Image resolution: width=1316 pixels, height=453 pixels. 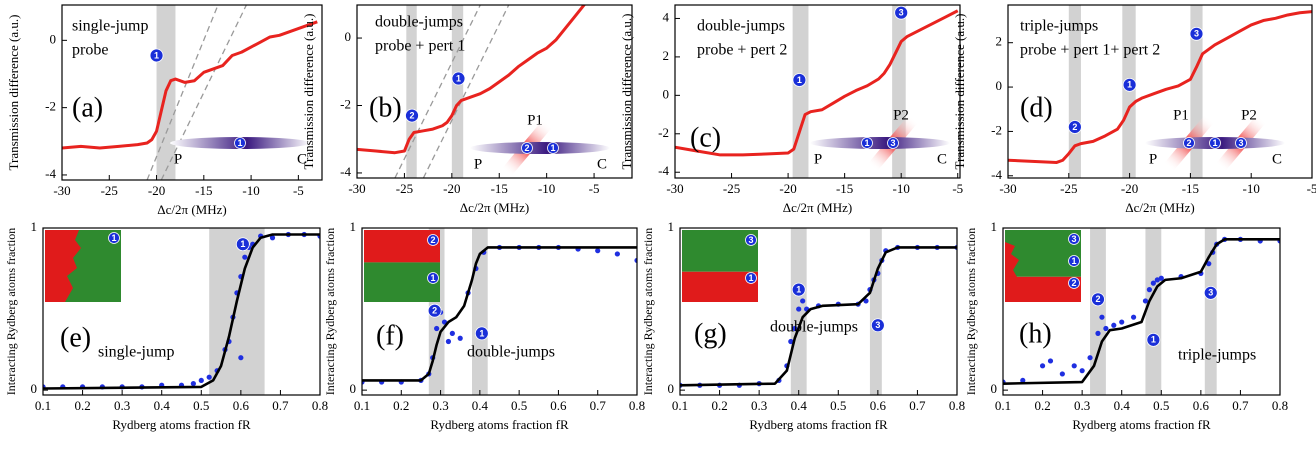 I want to click on panel-label: (g), so click(x=710, y=333).